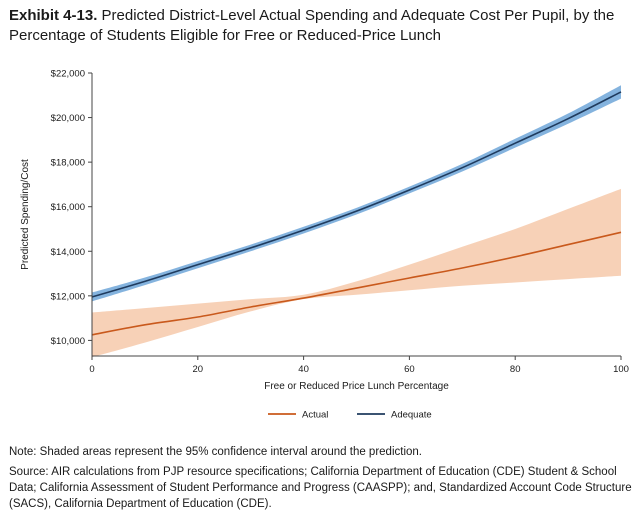  Describe the element at coordinates (356, 386) in the screenshot. I see `x-axis-label: Free or Reduced Price Lunch Percentage` at that location.